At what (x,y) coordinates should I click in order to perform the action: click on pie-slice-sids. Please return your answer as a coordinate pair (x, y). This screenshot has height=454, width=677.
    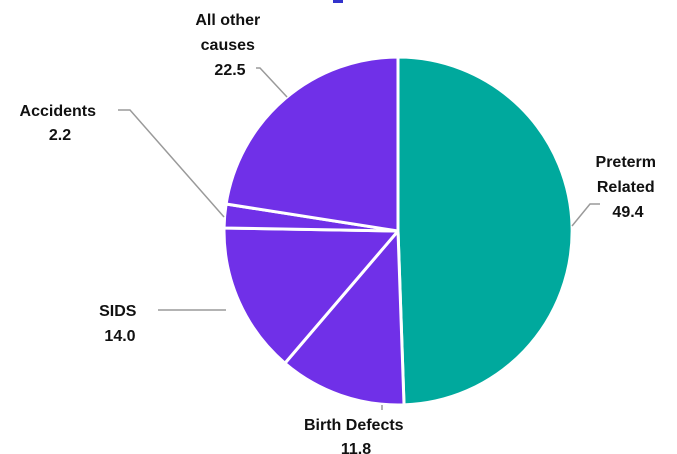
    Looking at the image, I should click on (311, 295).